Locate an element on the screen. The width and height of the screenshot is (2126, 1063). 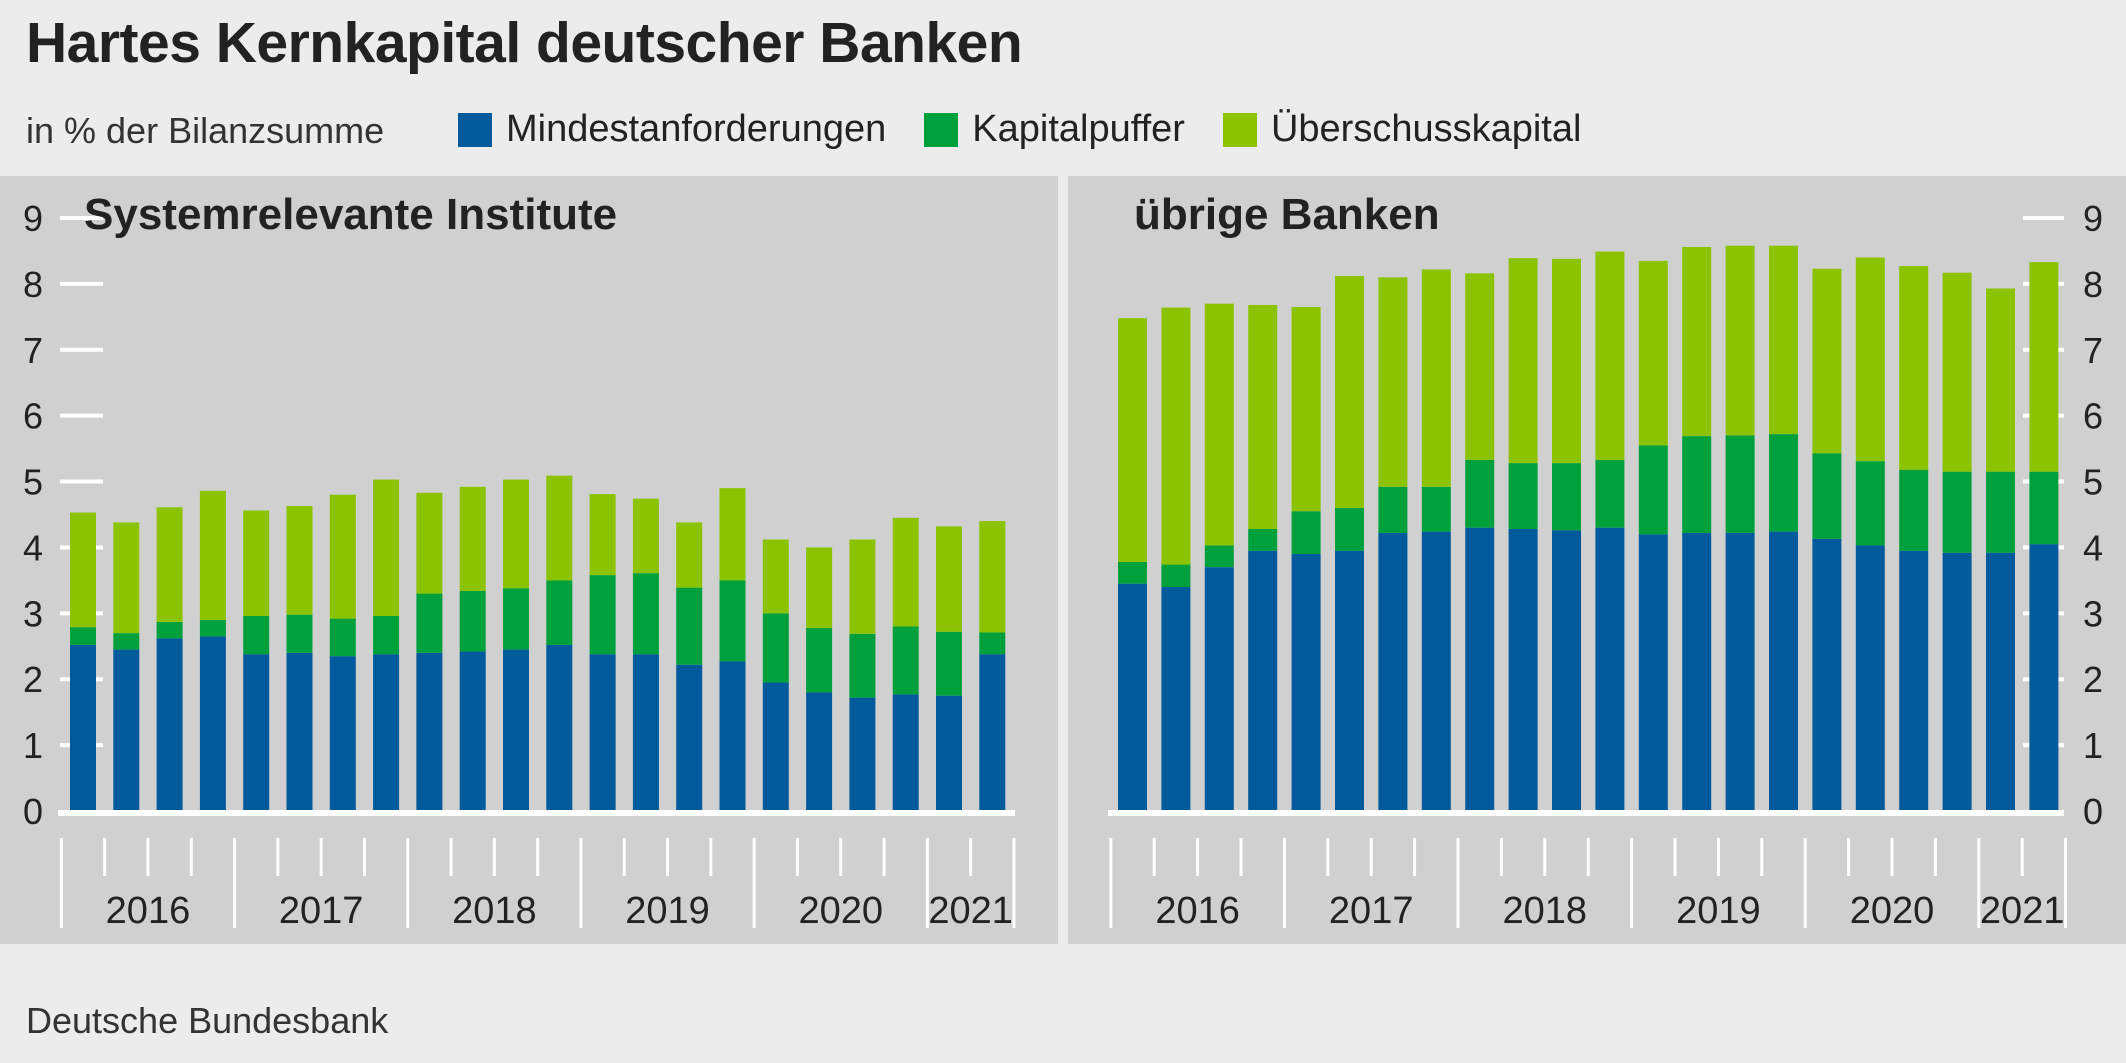
legend-item-mindestanforderungen: Mindestanforderungen is located at coordinates (672, 129).